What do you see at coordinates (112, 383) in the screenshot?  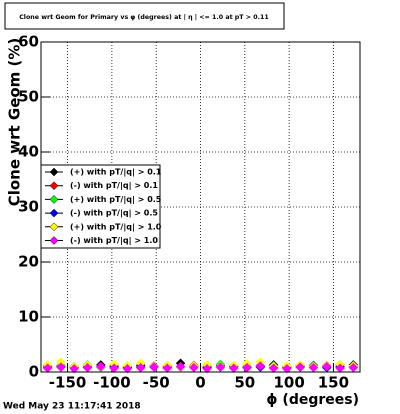 I see `x-tick-label: -100` at bounding box center [112, 383].